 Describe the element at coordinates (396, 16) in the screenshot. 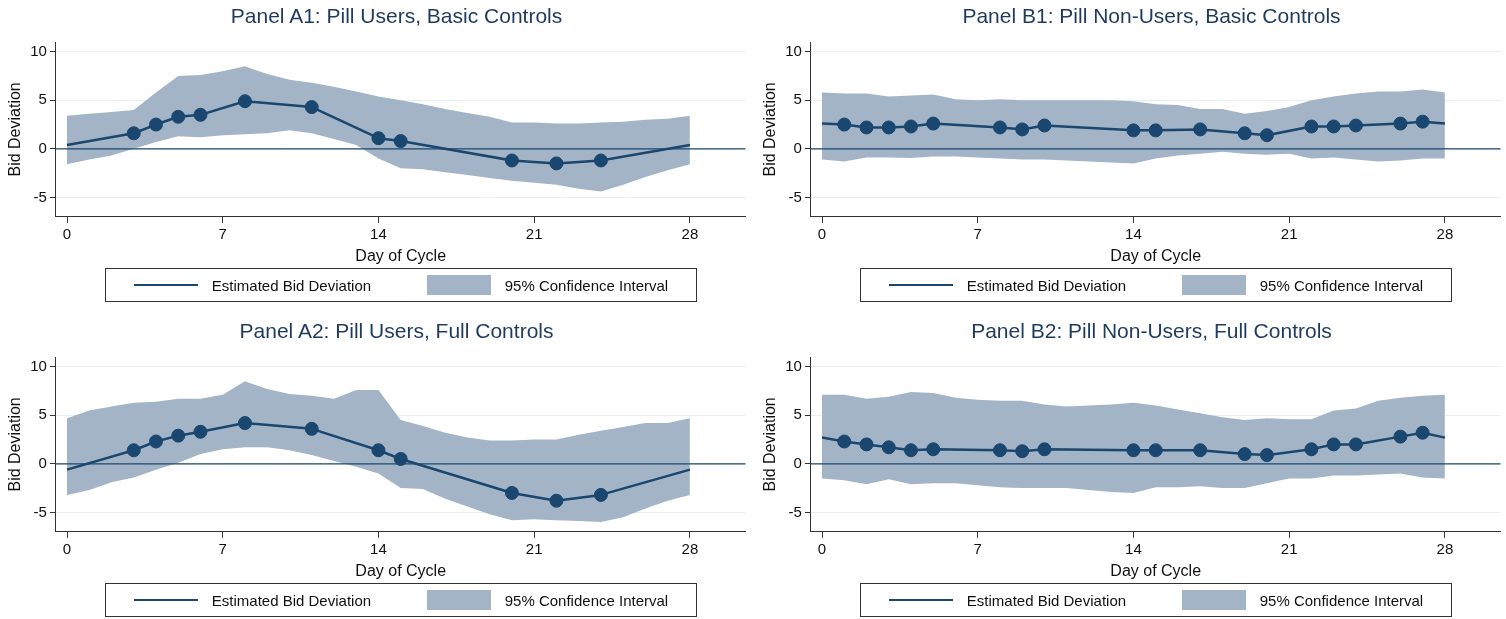

I see `chart-title: Panel A1: Pill Users, Basic Controls` at that location.